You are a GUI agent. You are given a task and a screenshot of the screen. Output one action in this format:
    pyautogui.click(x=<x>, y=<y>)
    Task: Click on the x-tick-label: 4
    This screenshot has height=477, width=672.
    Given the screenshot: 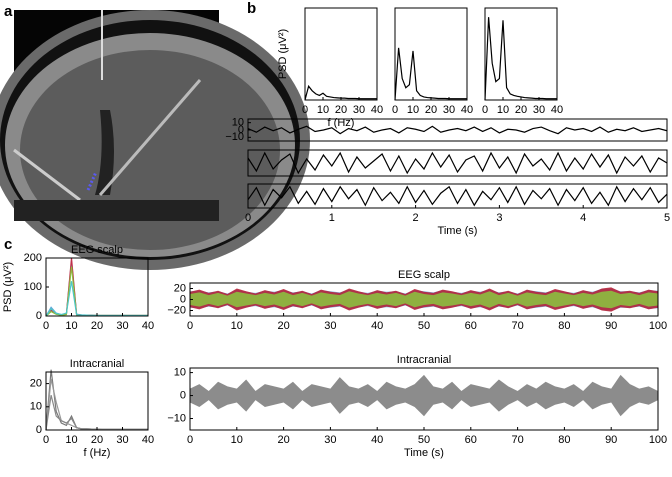 What is the action you would take?
    pyautogui.click(x=583, y=218)
    